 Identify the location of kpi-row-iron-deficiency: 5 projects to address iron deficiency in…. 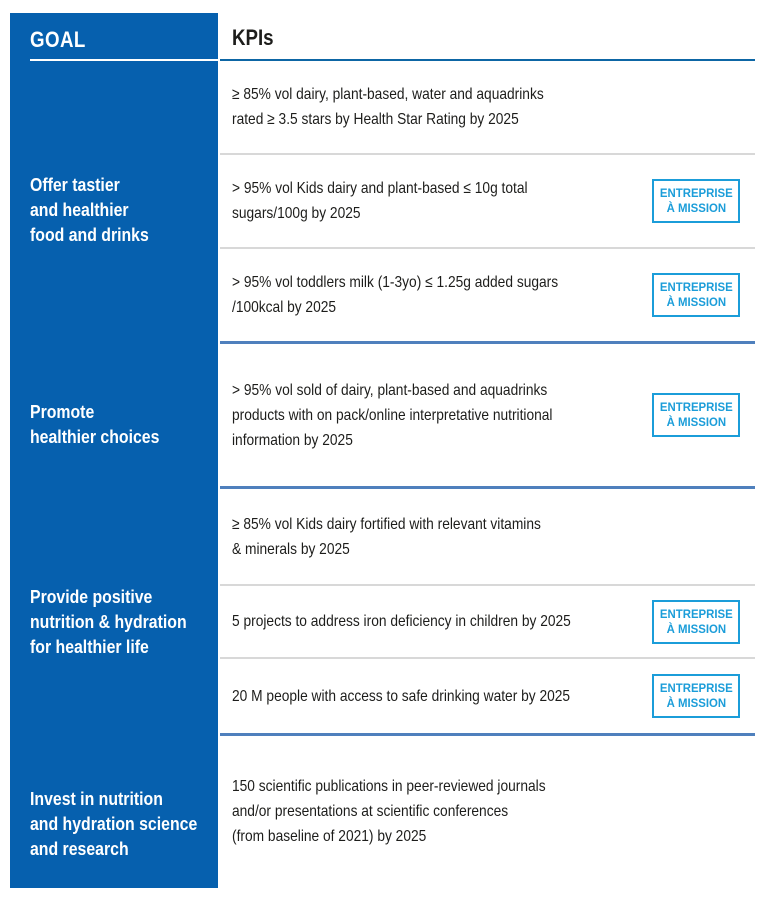
(487, 622).